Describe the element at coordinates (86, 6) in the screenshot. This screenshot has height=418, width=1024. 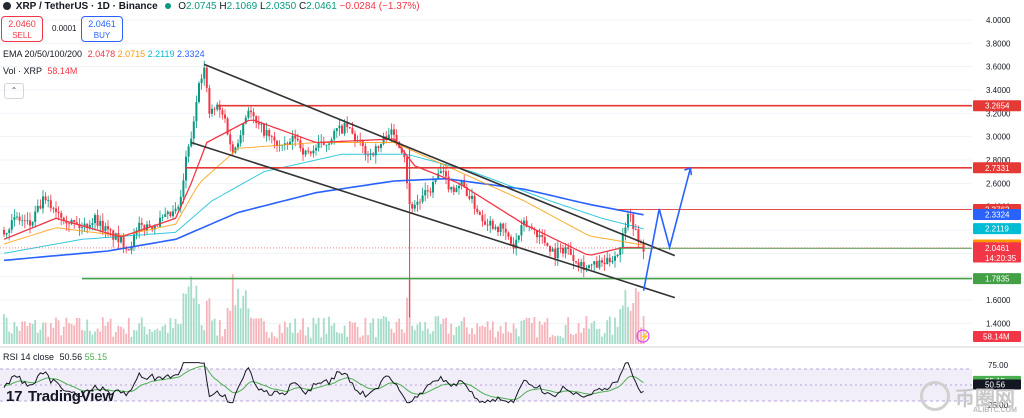
I see `symbol-title: XRP / TetherUS · 1D · Binance` at that location.